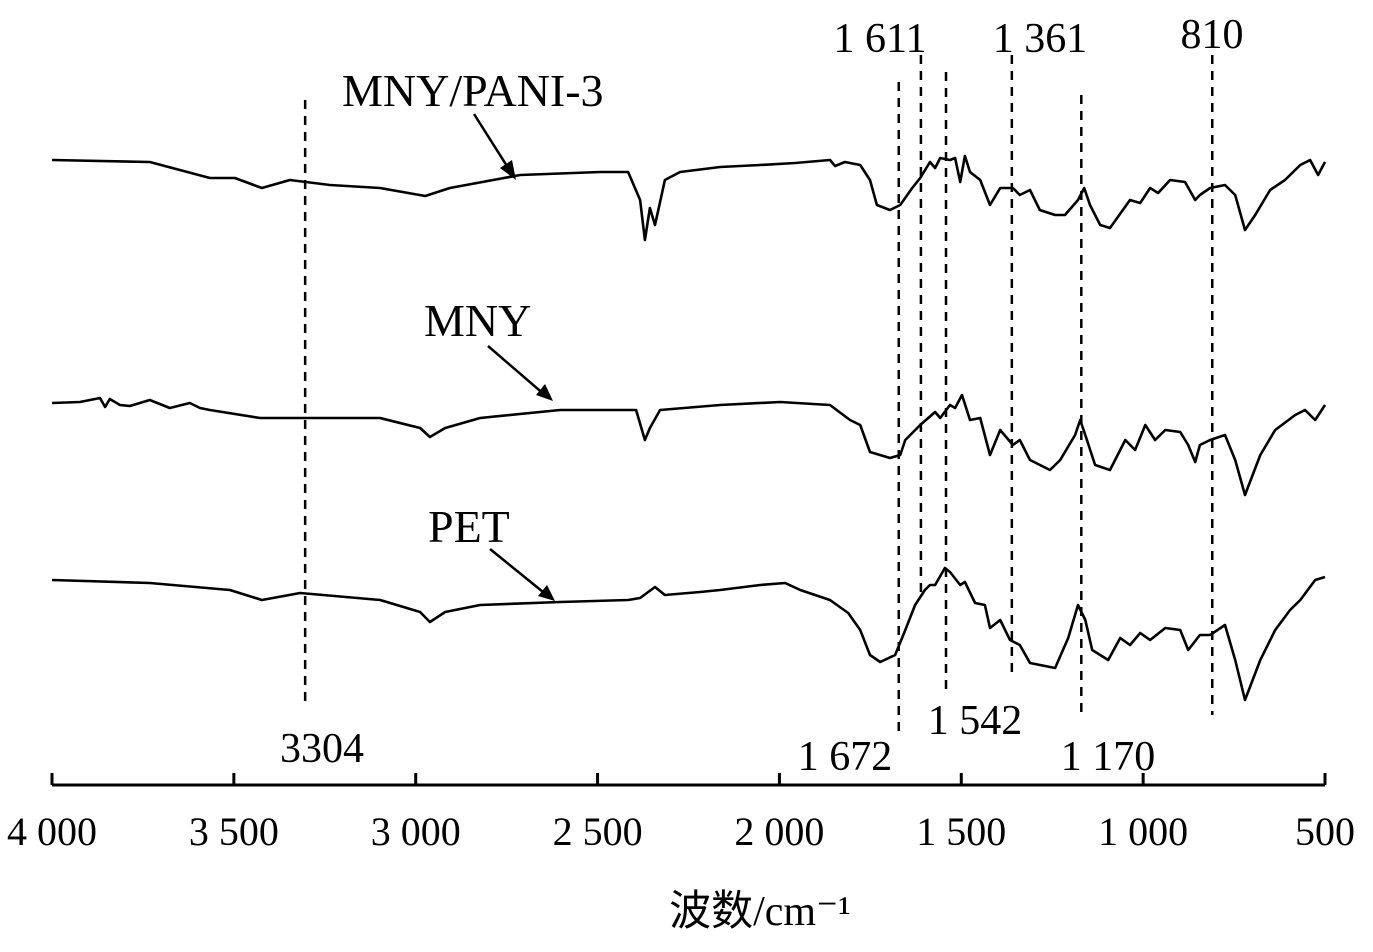 Image resolution: width=1373 pixels, height=952 pixels. What do you see at coordinates (845, 757) in the screenshot?
I see `annotation-label: 1 672` at bounding box center [845, 757].